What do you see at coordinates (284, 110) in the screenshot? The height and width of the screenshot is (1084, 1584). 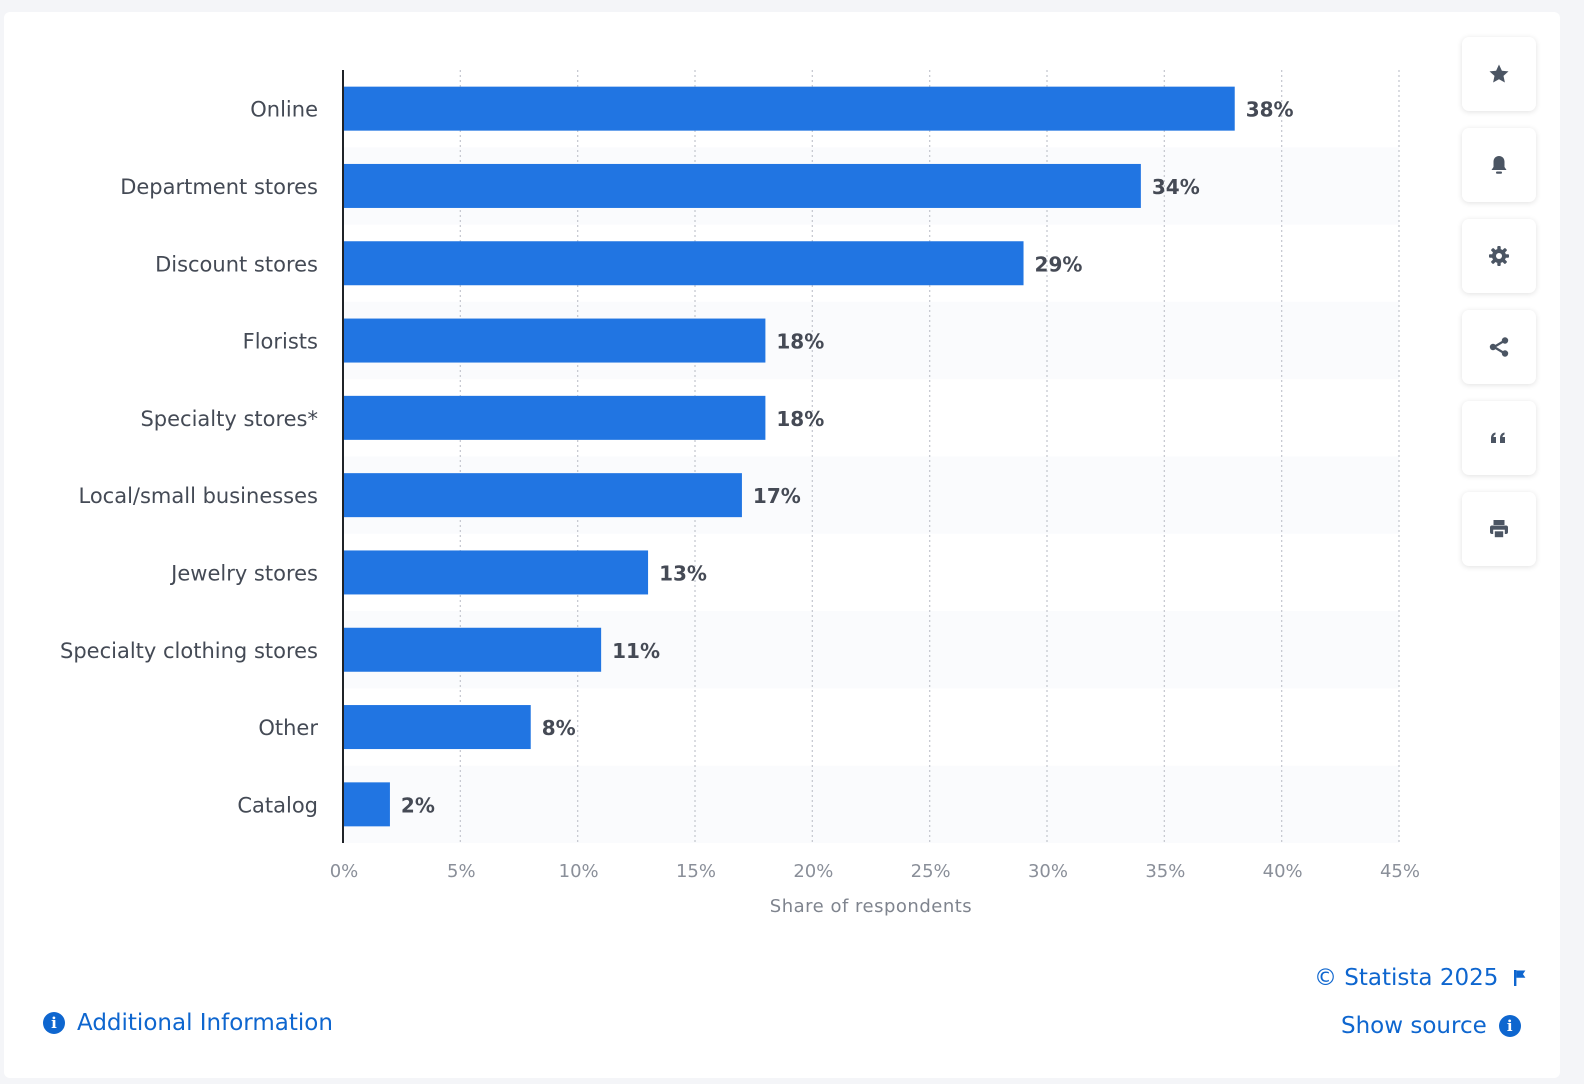 I see `category-label: Online` at bounding box center [284, 110].